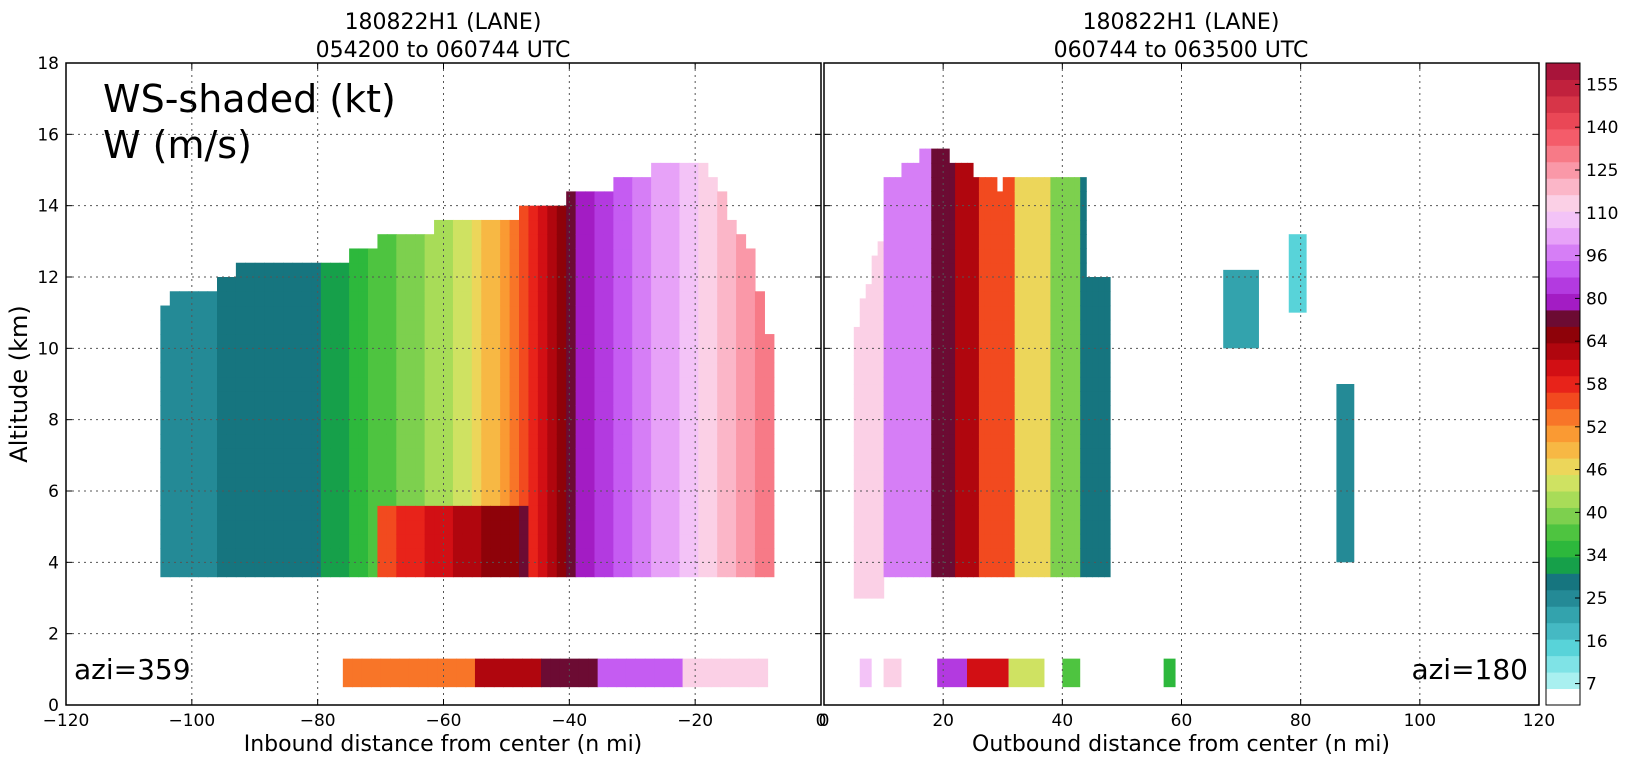  What do you see at coordinates (48, 207) in the screenshot?
I see `y-tick-label: 14` at bounding box center [48, 207].